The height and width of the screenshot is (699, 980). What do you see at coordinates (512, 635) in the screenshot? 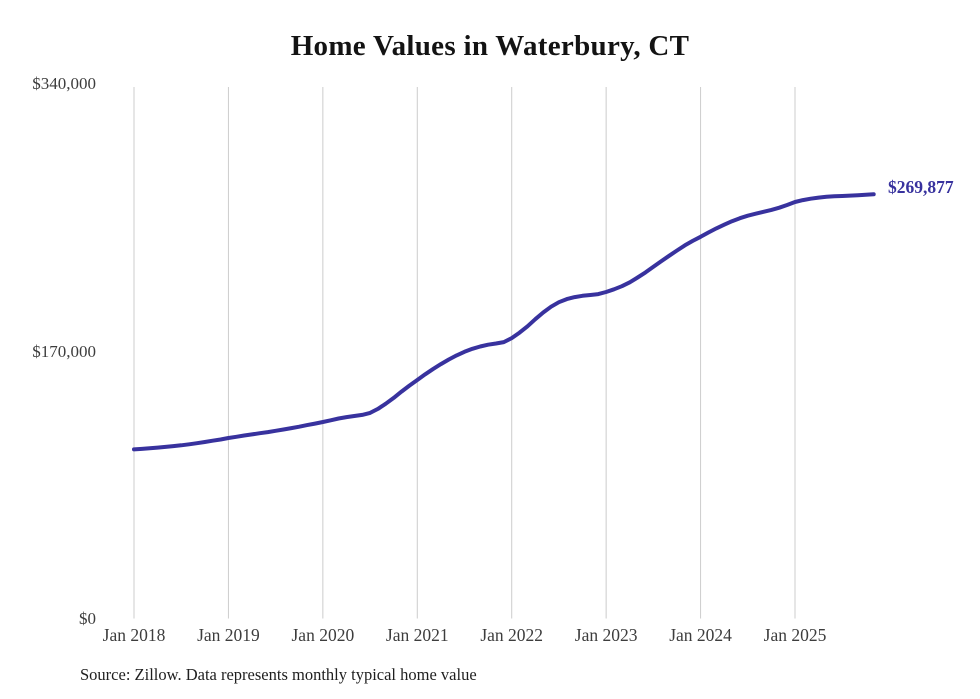
I see `x-axis-tick-label: Jan 2022` at bounding box center [512, 635].